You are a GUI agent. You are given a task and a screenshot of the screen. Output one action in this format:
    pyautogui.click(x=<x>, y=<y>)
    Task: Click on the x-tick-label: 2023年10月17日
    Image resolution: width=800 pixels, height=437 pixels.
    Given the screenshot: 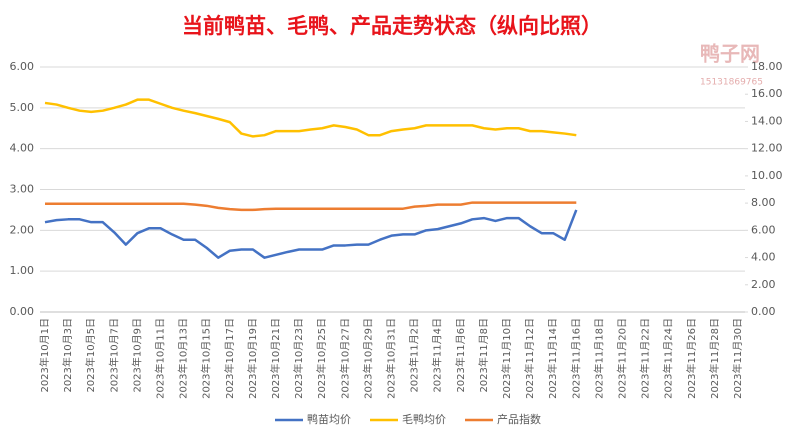 What is the action you would take?
    pyautogui.click(x=229, y=358)
    